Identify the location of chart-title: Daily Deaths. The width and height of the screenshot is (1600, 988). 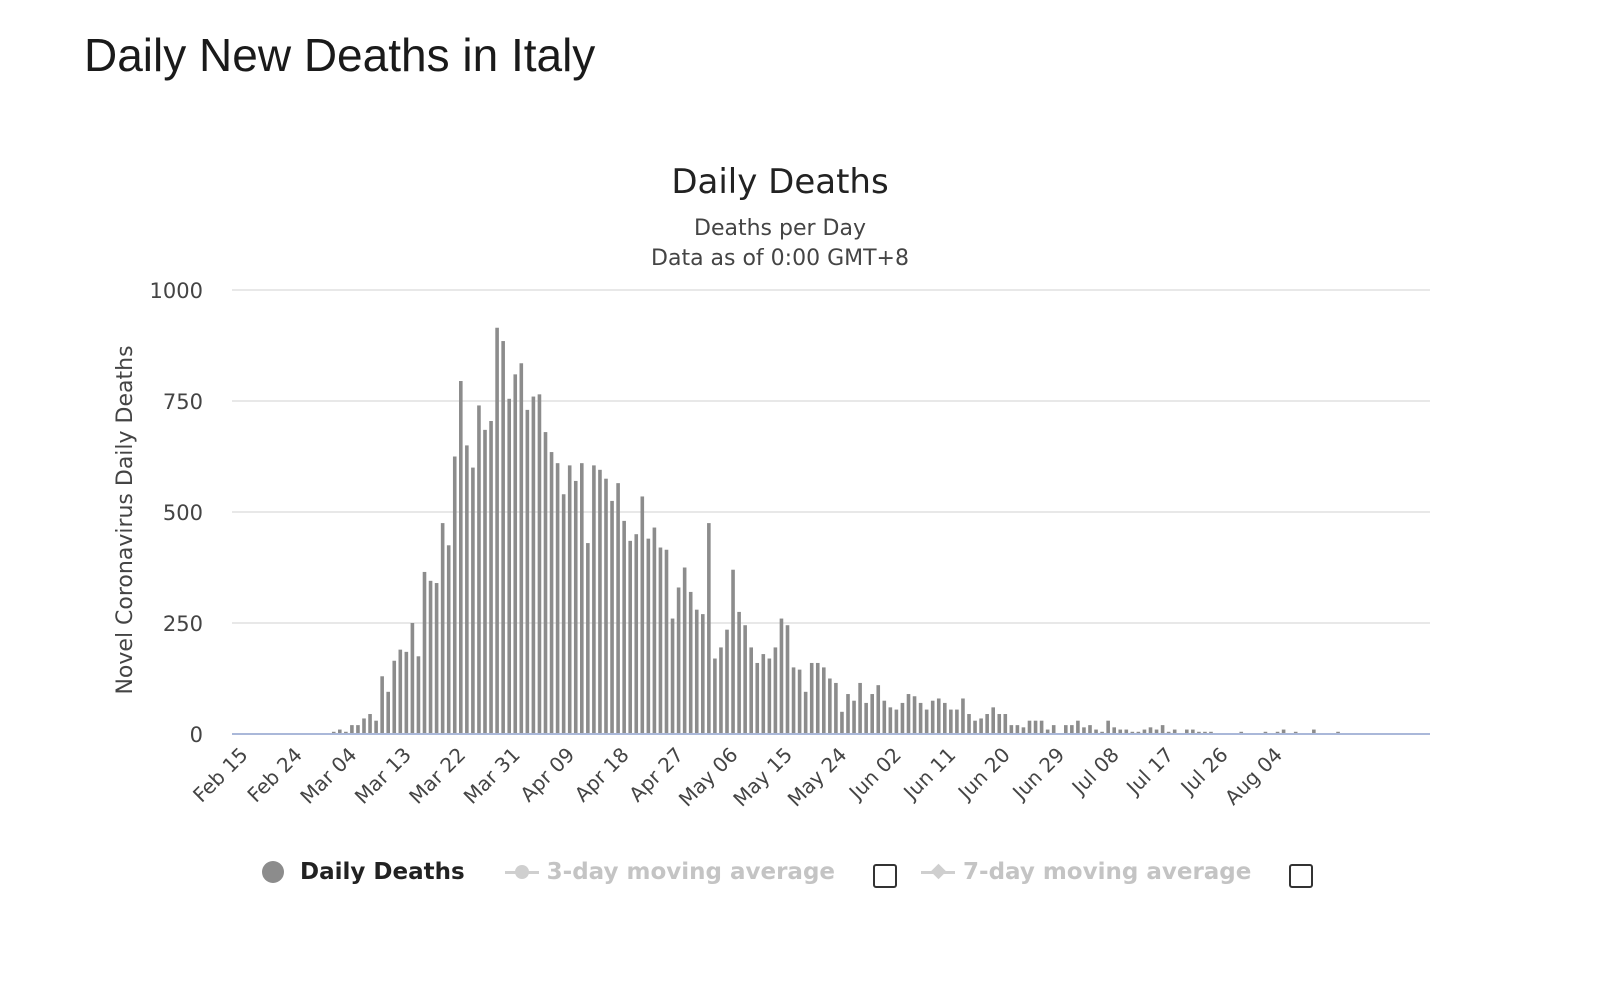
(779, 182).